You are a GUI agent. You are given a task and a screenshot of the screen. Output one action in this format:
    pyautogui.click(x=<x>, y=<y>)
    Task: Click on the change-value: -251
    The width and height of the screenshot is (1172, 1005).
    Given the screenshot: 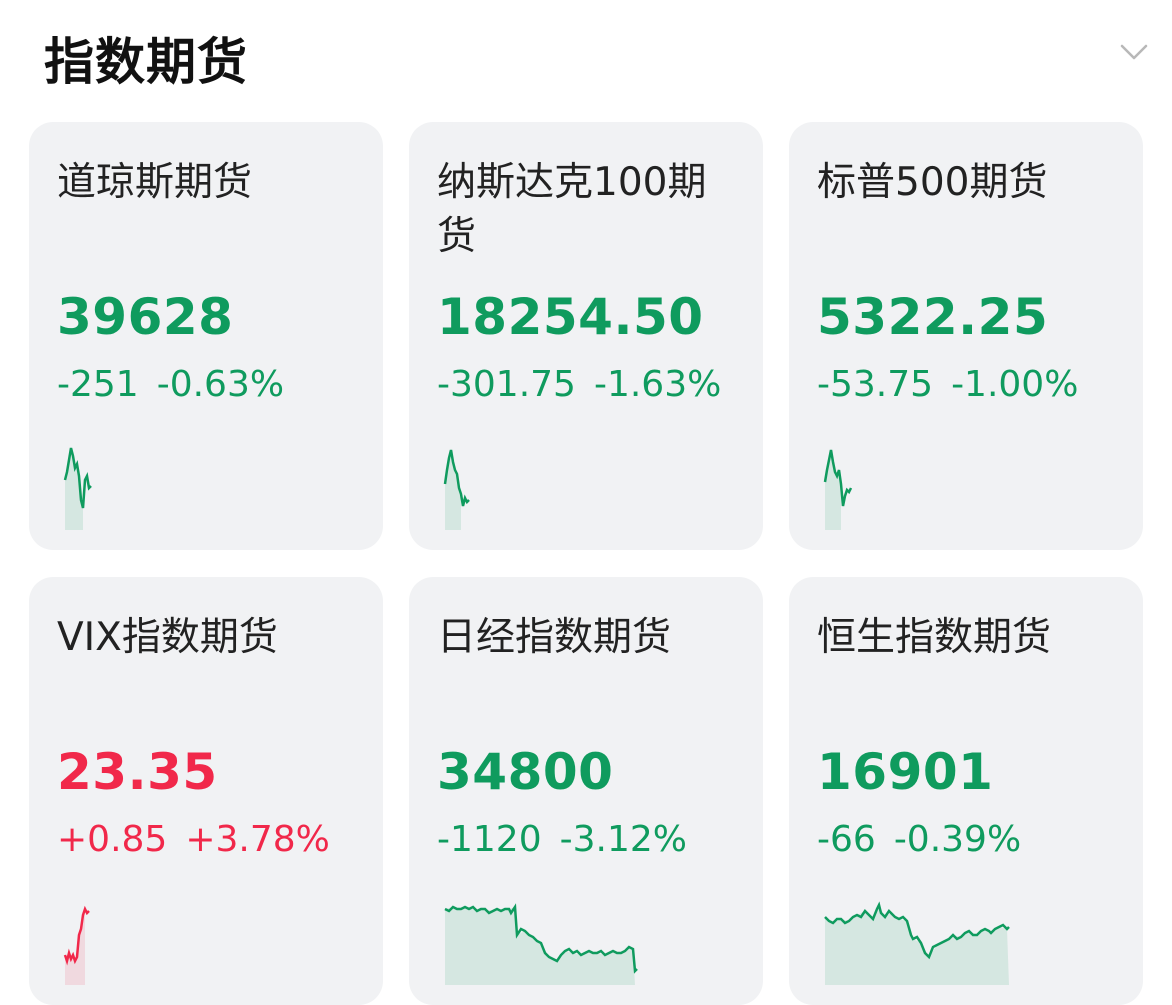 What is the action you would take?
    pyautogui.click(x=98, y=384)
    